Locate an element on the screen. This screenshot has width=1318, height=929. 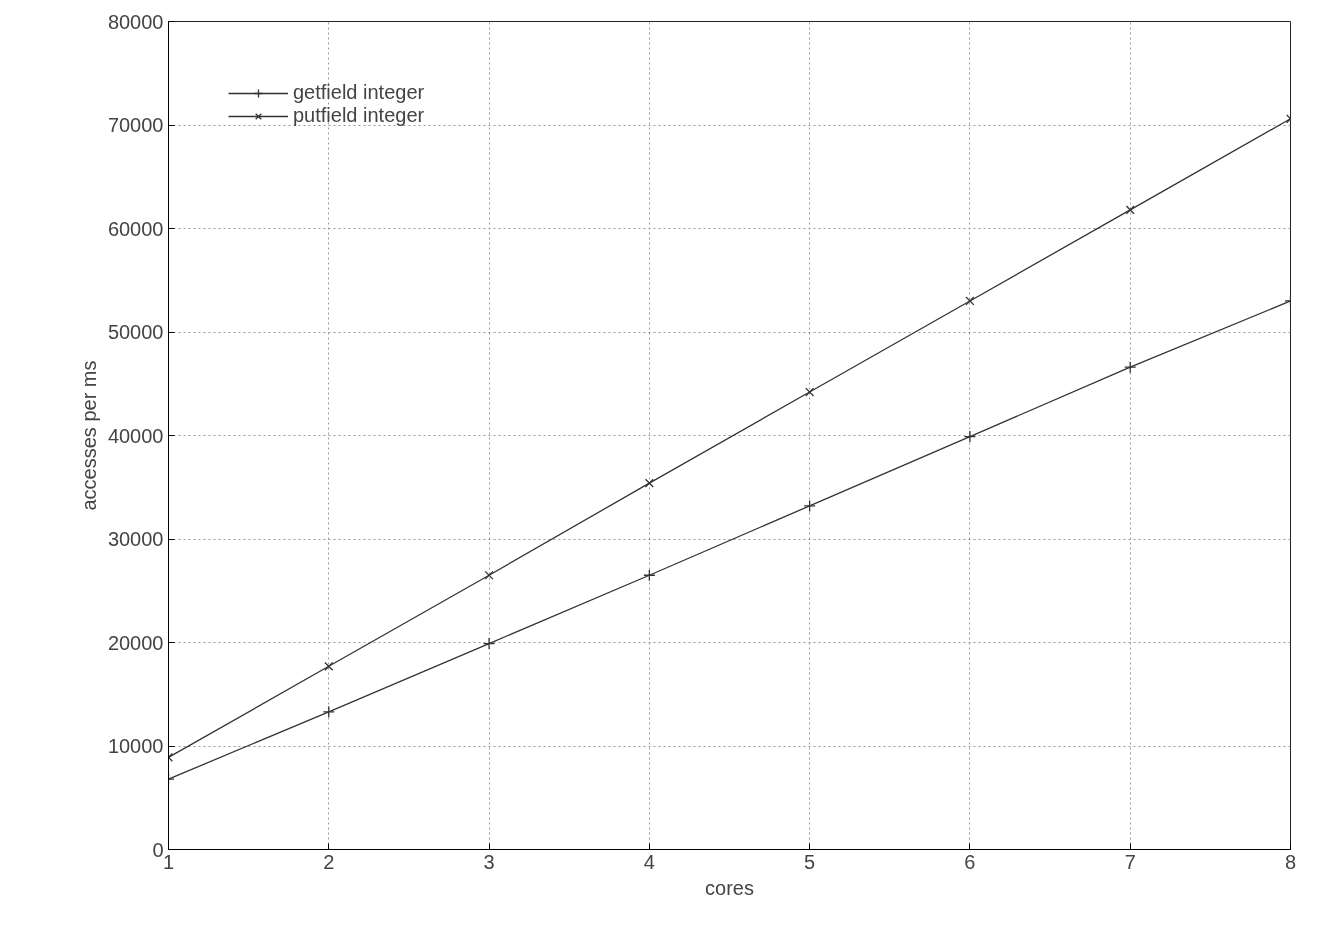
y-tick-label: 40000 is located at coordinates (135, 435).